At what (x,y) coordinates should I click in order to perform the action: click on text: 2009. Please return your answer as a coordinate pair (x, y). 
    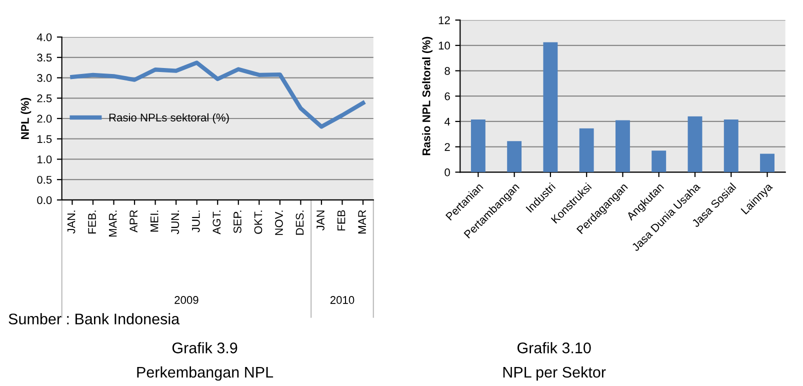
    Looking at the image, I should click on (186, 300).